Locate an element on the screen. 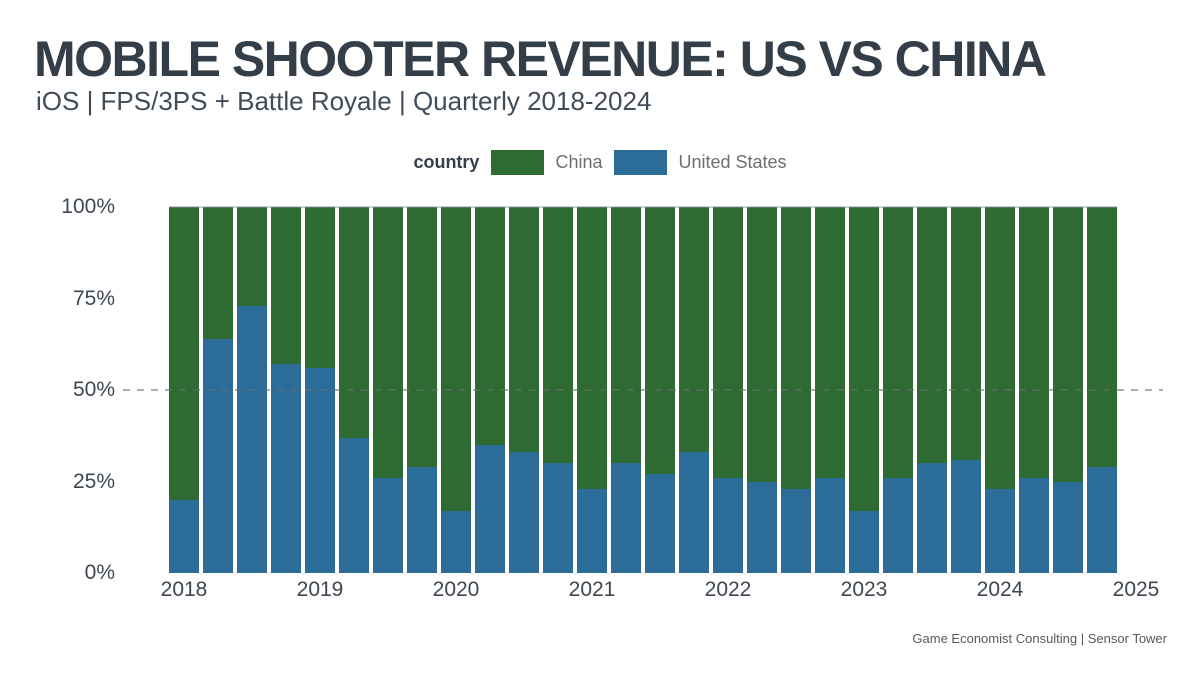 The width and height of the screenshot is (1200, 700). bar-2021-q1 is located at coordinates (592, 390).